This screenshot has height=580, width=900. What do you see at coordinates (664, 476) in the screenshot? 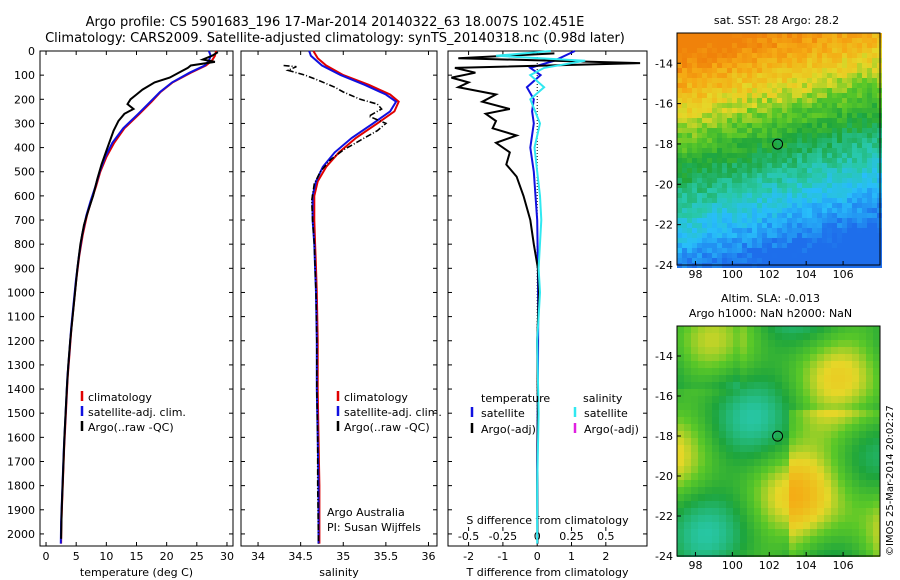
I see `y-tick-label: -20` at bounding box center [664, 476].